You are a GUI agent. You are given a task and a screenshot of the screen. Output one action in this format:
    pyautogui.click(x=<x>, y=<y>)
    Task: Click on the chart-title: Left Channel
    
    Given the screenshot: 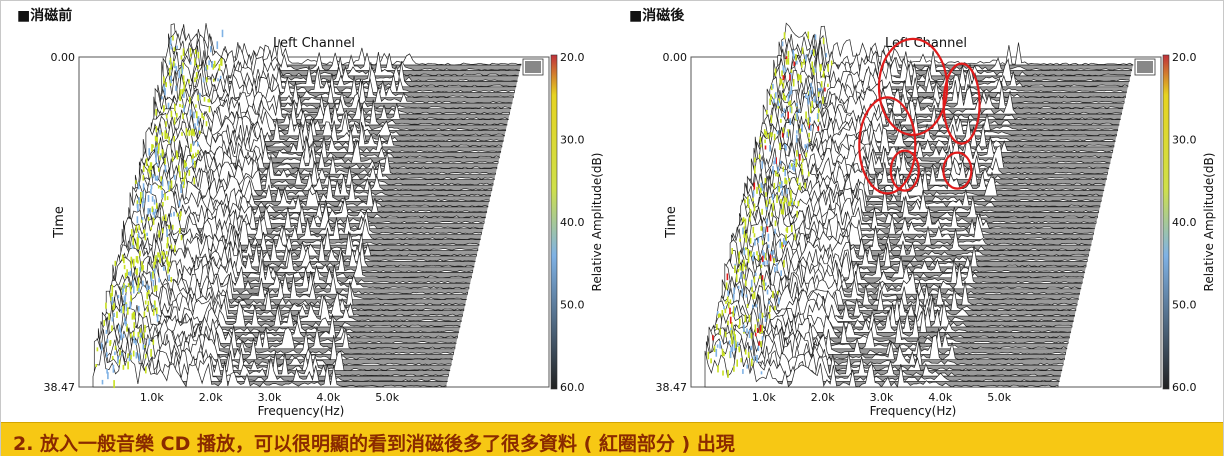 What is the action you would take?
    pyautogui.click(x=314, y=43)
    